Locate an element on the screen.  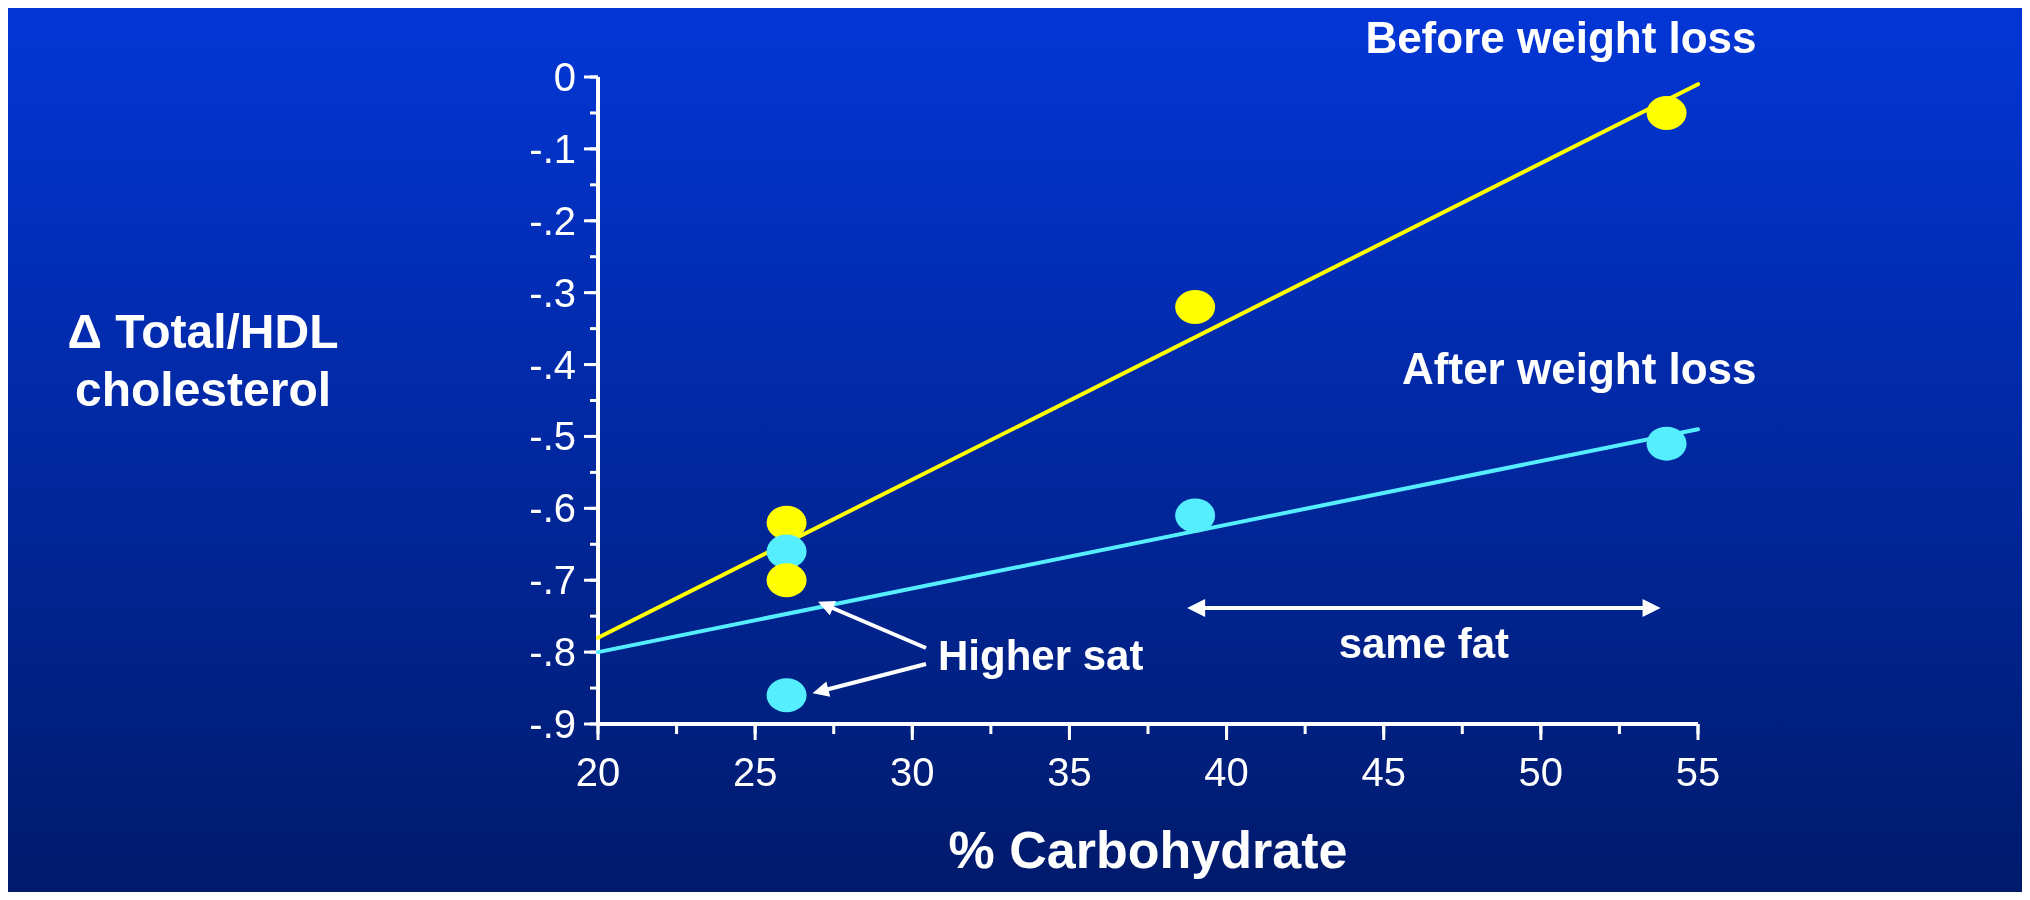
y-tick-label: 0 is located at coordinates (564, 77).